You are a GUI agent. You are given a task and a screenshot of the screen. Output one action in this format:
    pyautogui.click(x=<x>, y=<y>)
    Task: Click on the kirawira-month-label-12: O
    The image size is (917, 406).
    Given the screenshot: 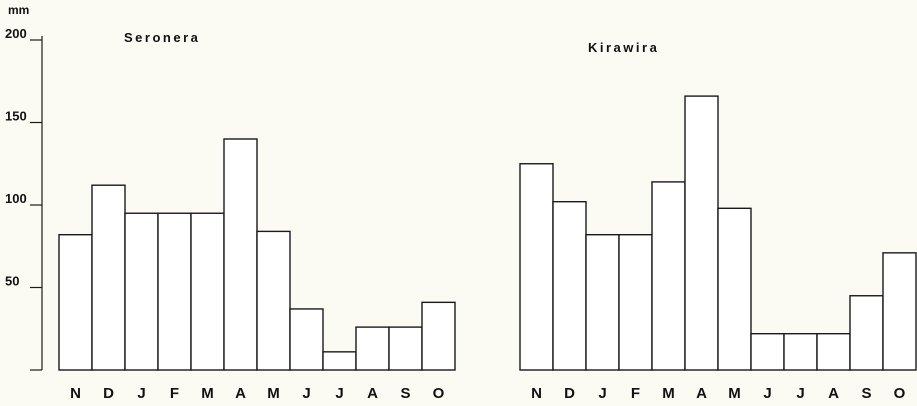 What is the action you would take?
    pyautogui.click(x=900, y=393)
    